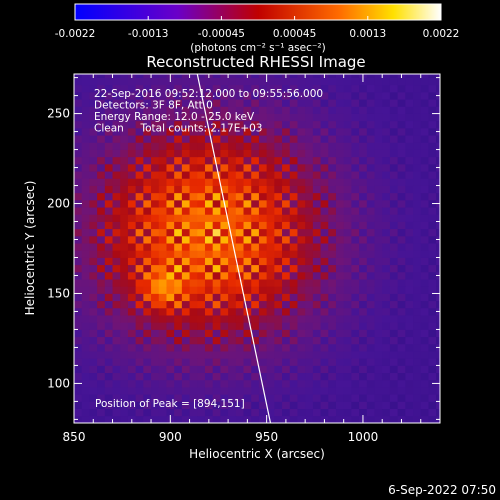 Image resolution: width=500 pixels, height=500 pixels. Describe the element at coordinates (255, 62) in the screenshot. I see `chart-title: Reconstructed RHESSI Image` at that location.